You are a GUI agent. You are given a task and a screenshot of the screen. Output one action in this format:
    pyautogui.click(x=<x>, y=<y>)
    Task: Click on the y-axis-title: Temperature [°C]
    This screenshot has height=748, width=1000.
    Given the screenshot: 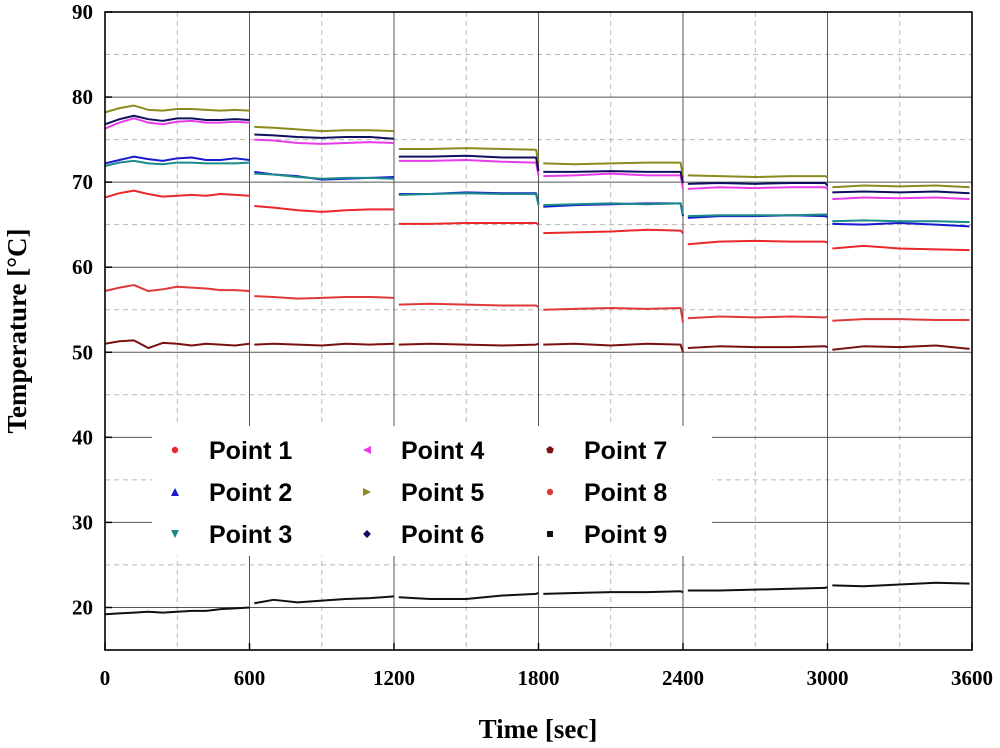 What is the action you would take?
    pyautogui.click(x=17, y=330)
    